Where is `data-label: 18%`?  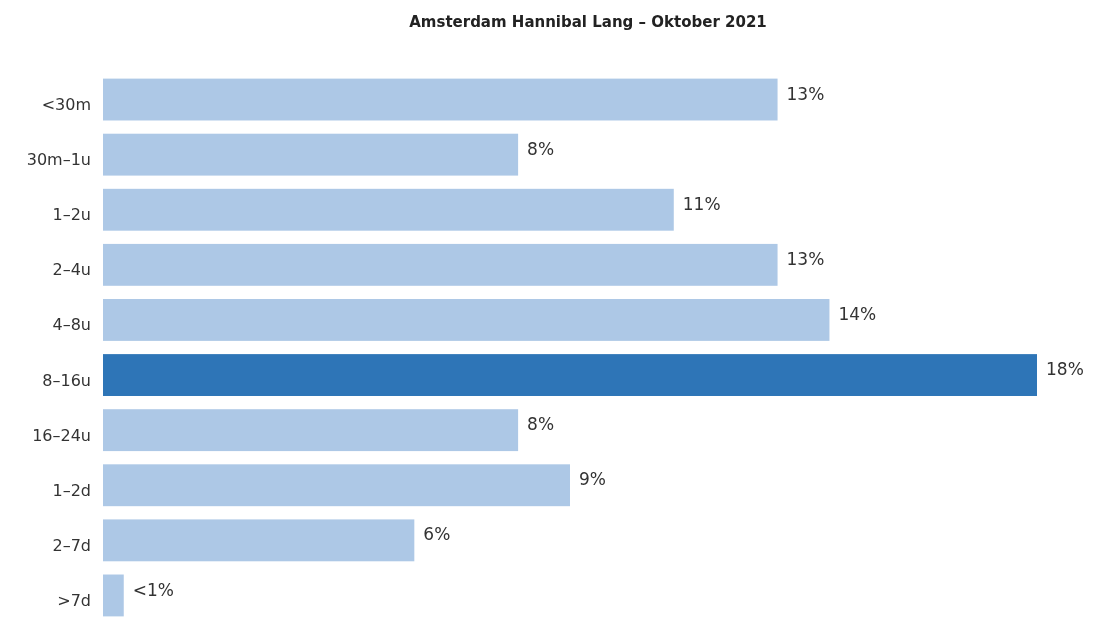 data-label: 18% is located at coordinates (1065, 369).